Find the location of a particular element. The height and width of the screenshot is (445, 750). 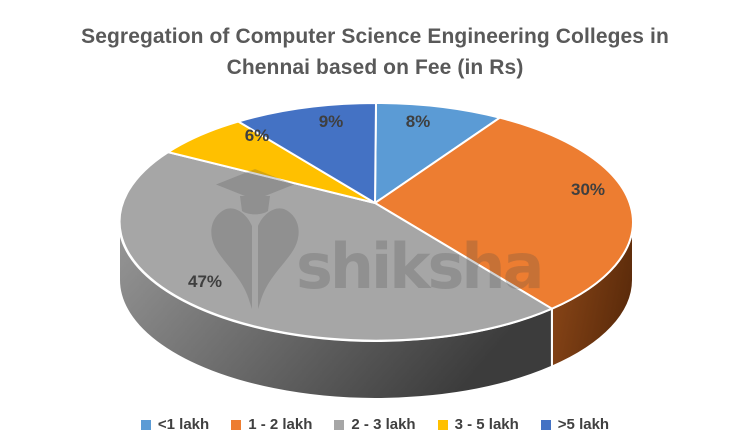

legend-label: <1 lakh is located at coordinates (183, 424).